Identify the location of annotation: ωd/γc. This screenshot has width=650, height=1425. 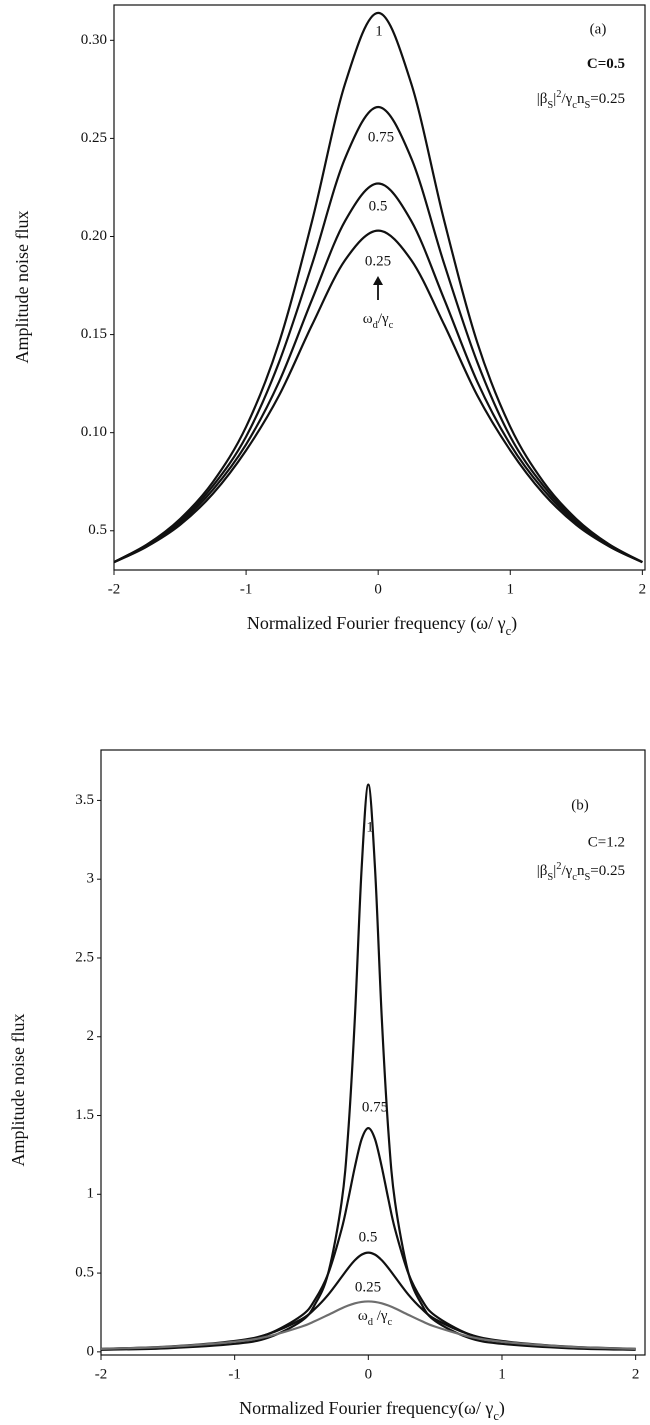
(378, 320).